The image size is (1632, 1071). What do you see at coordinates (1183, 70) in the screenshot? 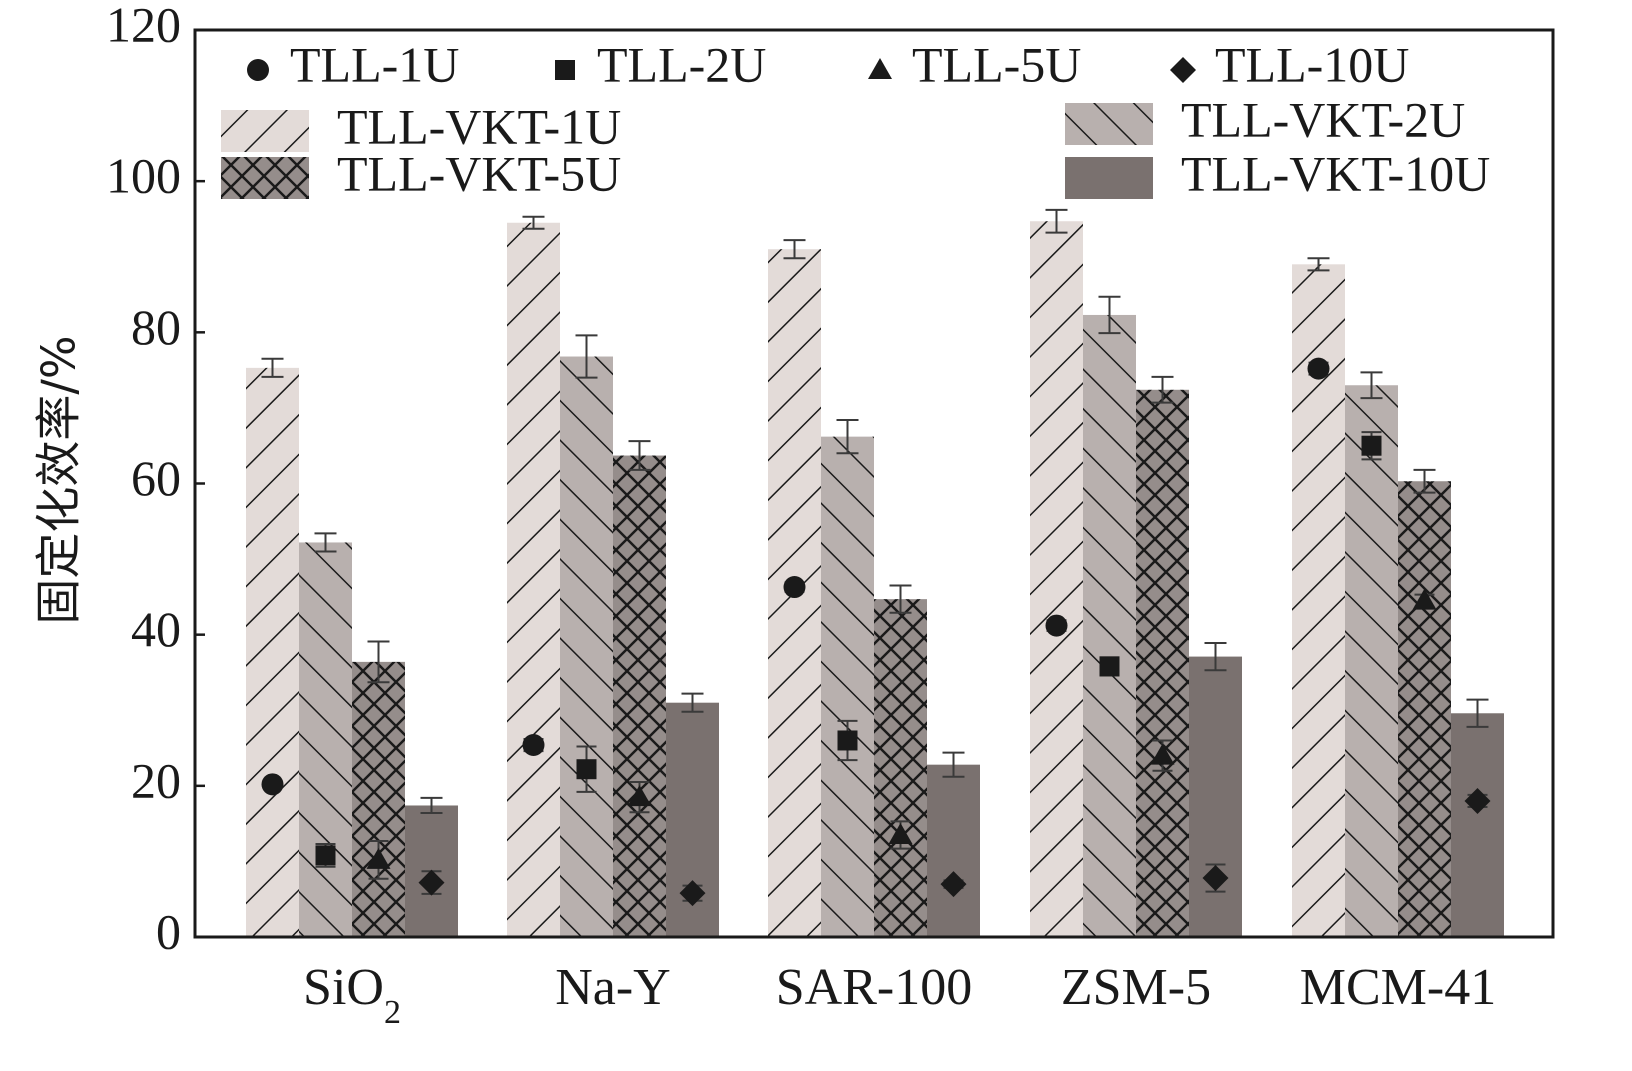
I see `legend-marker-TLL-10U` at bounding box center [1183, 70].